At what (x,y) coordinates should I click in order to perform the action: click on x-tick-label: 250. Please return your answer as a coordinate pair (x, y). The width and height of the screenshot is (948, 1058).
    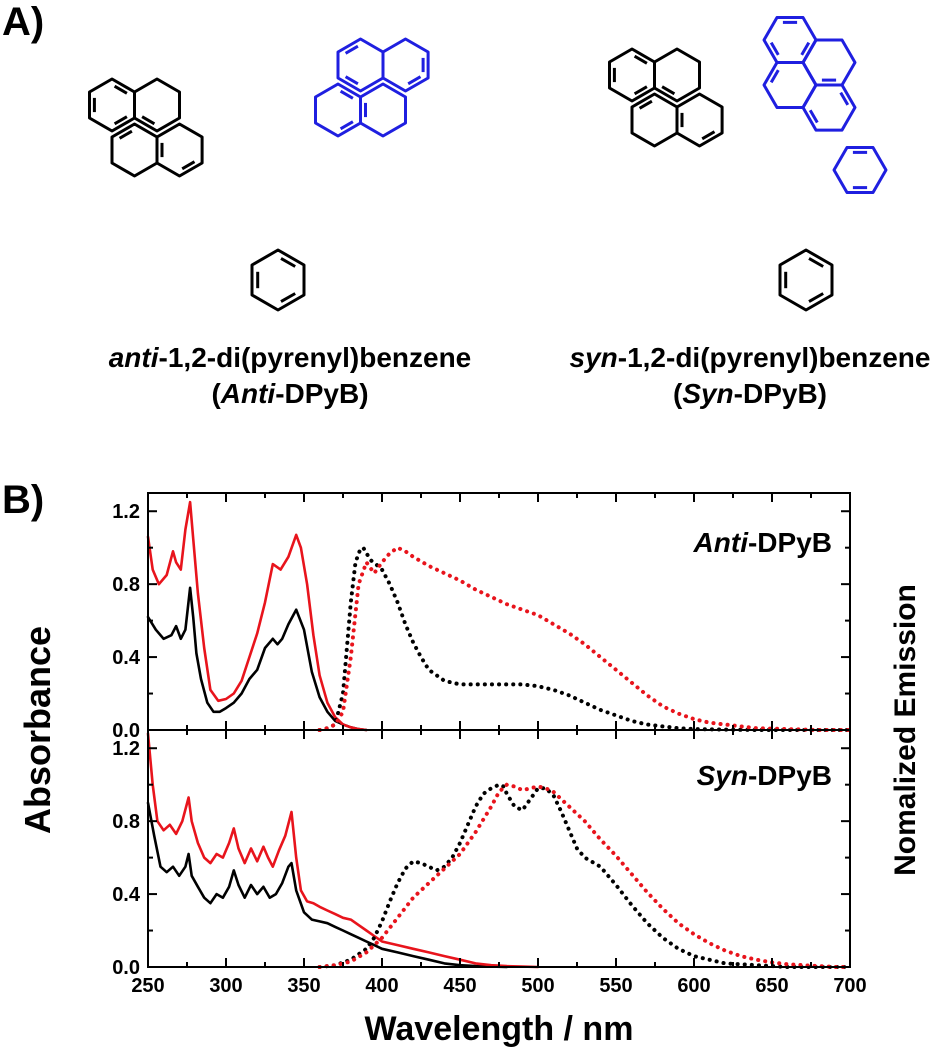
    Looking at the image, I should click on (147, 986).